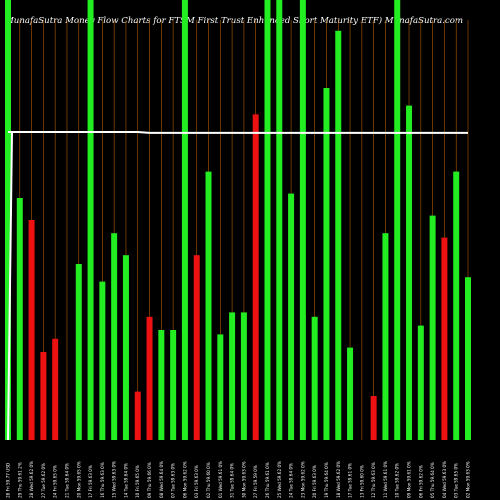 The height and width of the screenshot is (500, 500). Describe the element at coordinates (43, 480) in the screenshot. I see `x-tick-label: 27 Tue 59.62 0%` at that location.